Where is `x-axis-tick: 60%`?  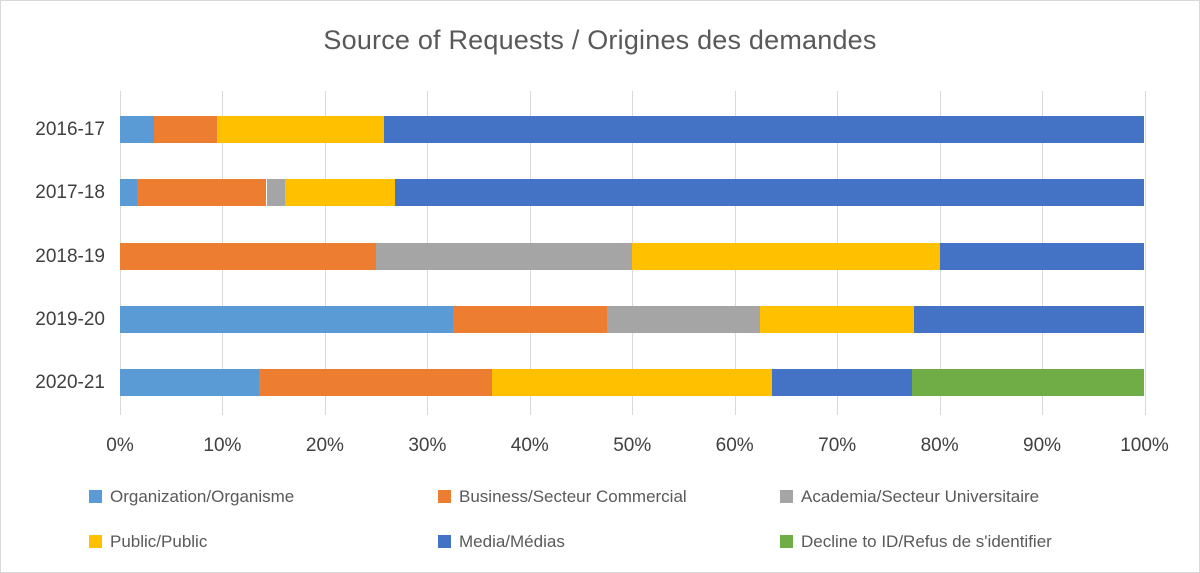
x-axis-tick: 60% is located at coordinates (734, 445).